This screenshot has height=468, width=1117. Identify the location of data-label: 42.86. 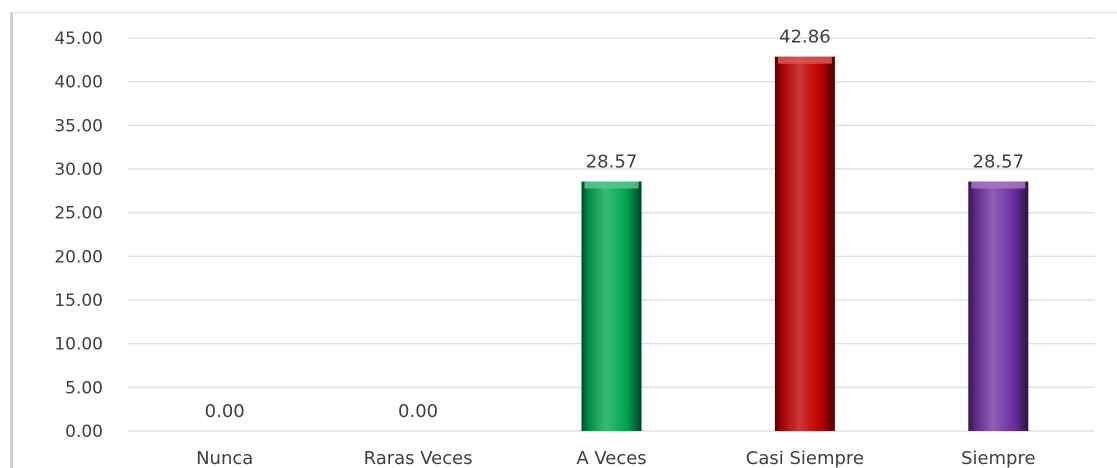
(805, 37).